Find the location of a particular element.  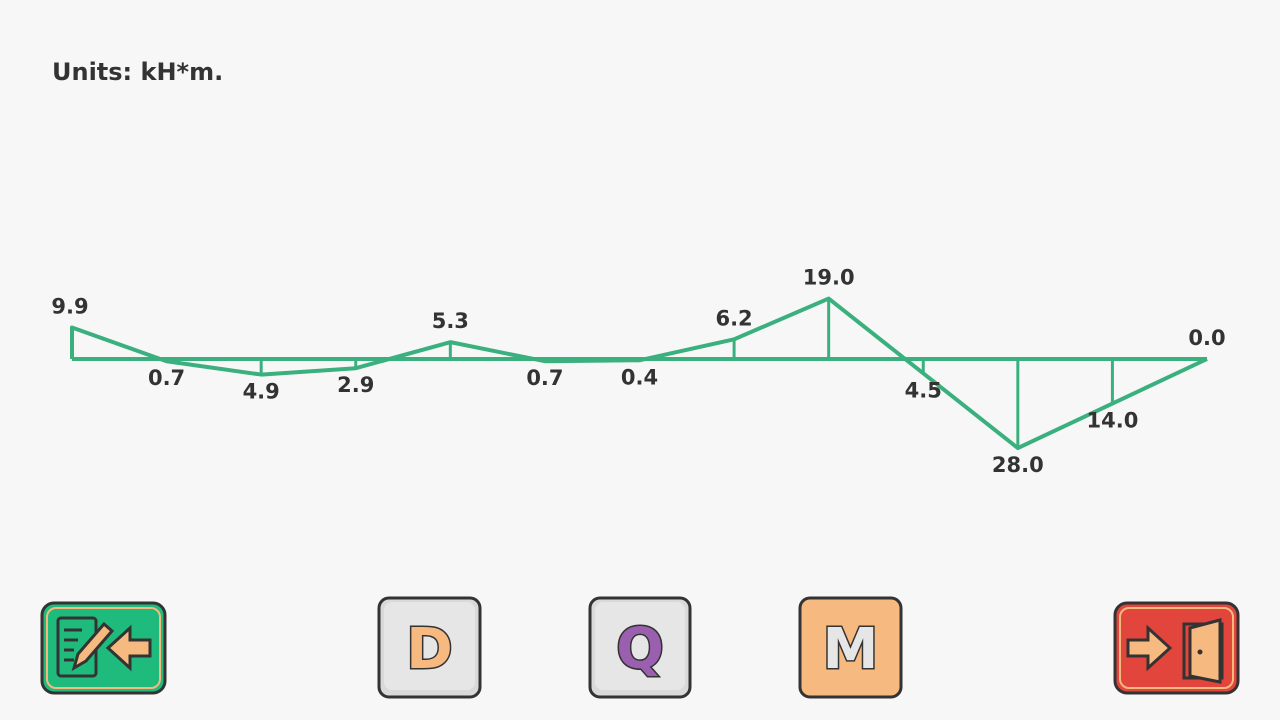

value-label: 4.9 is located at coordinates (261, 392).